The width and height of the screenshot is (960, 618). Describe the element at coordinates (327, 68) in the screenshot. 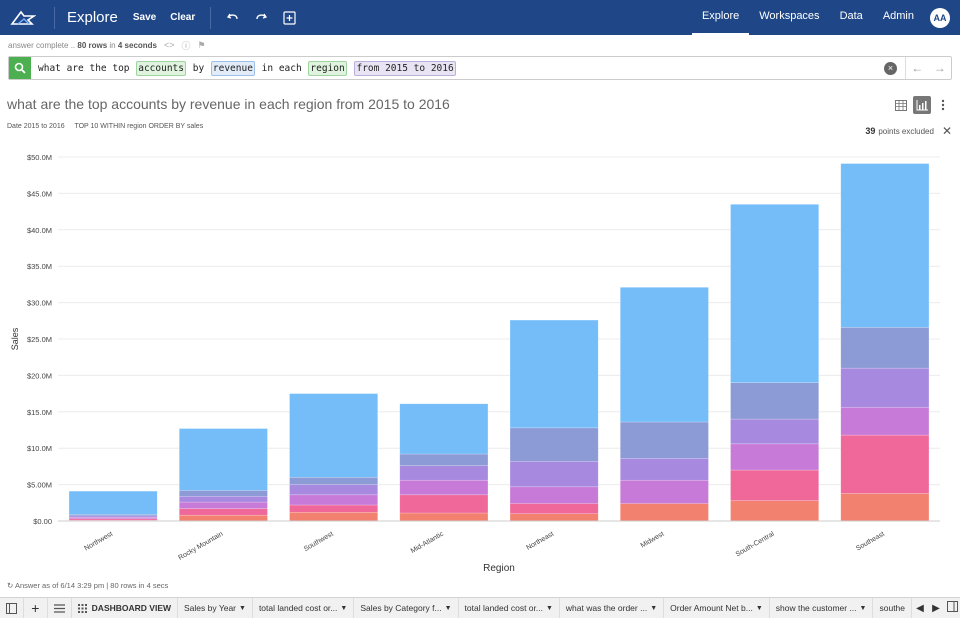

I see `query-token: region` at that location.